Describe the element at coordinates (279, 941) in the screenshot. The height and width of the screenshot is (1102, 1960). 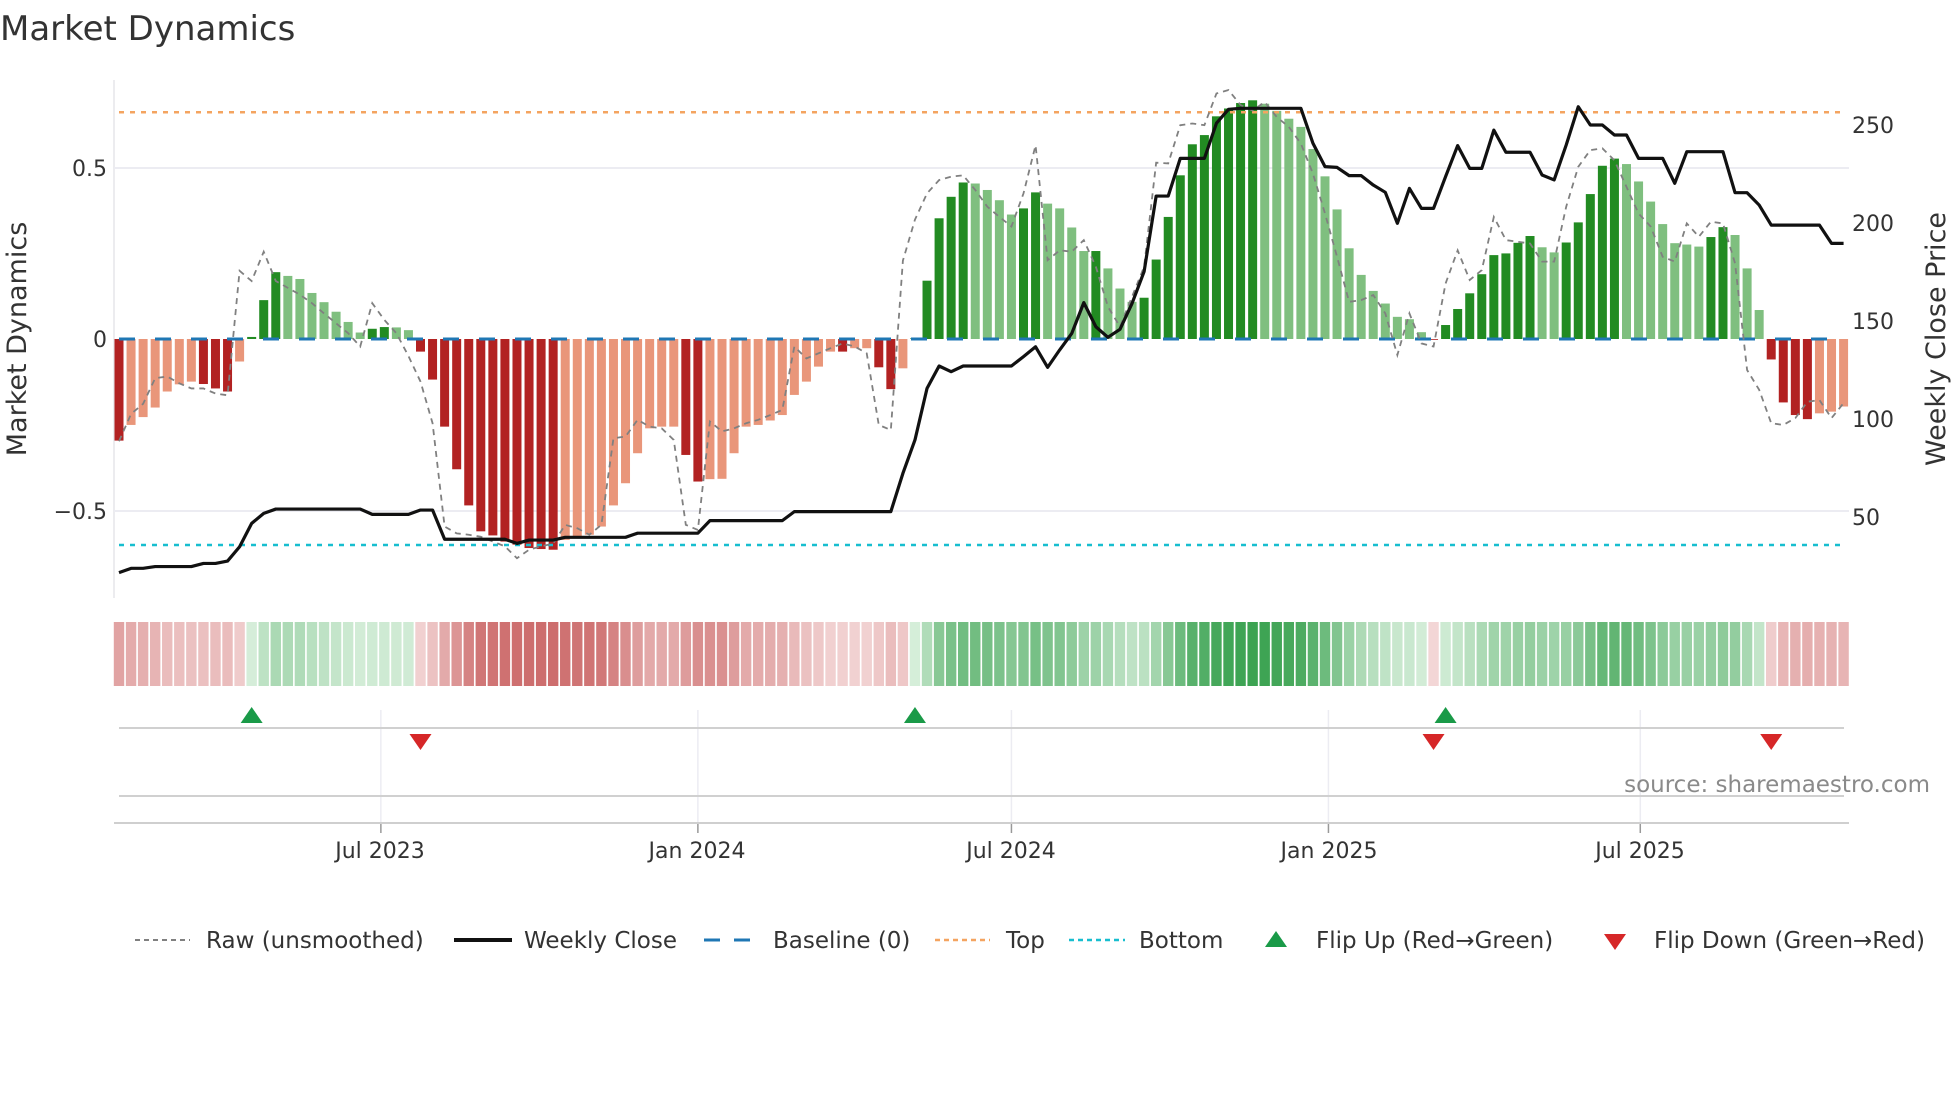
I see `legend-item-raw: Raw (unsmoothed)` at that location.